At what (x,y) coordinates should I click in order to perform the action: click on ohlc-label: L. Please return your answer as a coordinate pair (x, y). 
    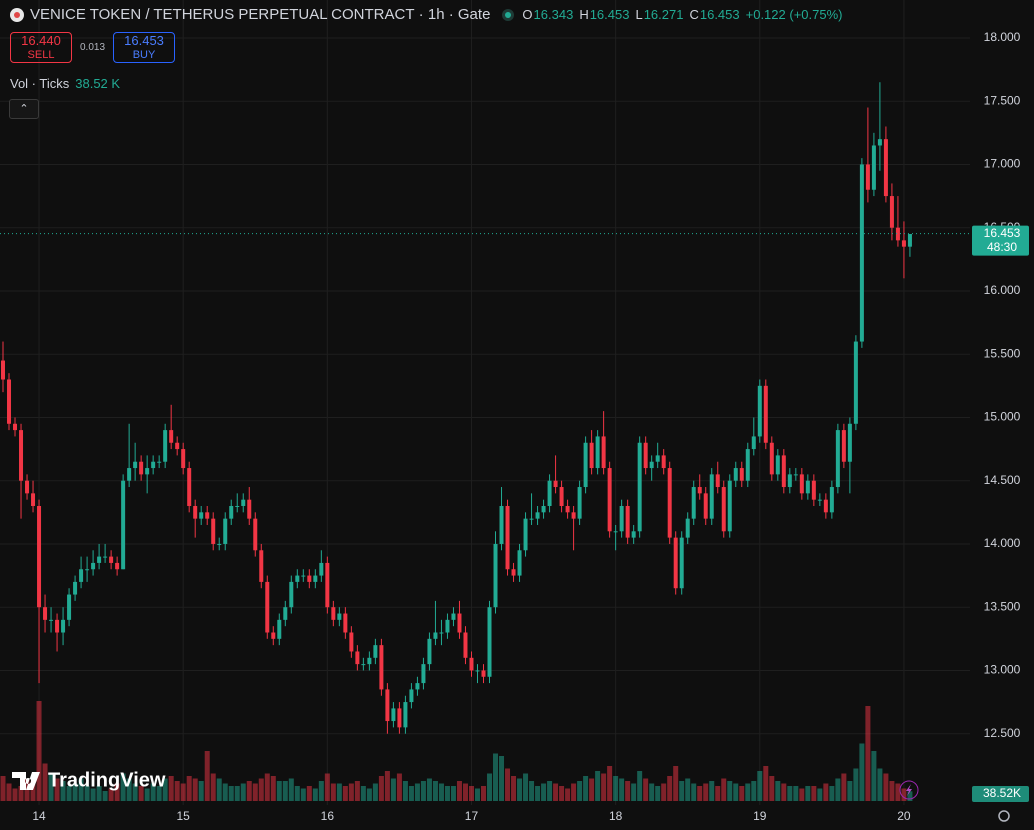
    Looking at the image, I should click on (639, 14).